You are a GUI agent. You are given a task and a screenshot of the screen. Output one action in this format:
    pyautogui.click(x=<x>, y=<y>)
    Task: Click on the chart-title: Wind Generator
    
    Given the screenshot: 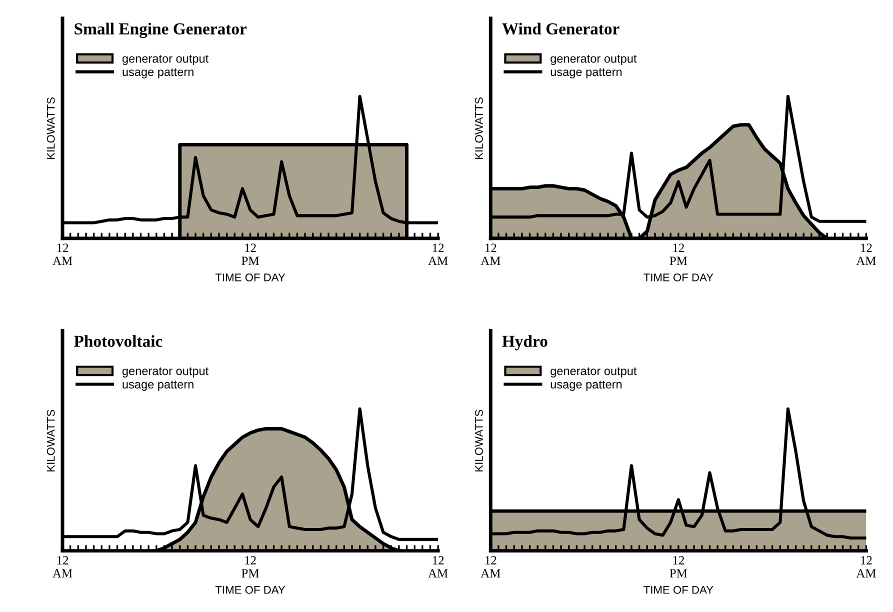 What is the action you would take?
    pyautogui.click(x=561, y=28)
    